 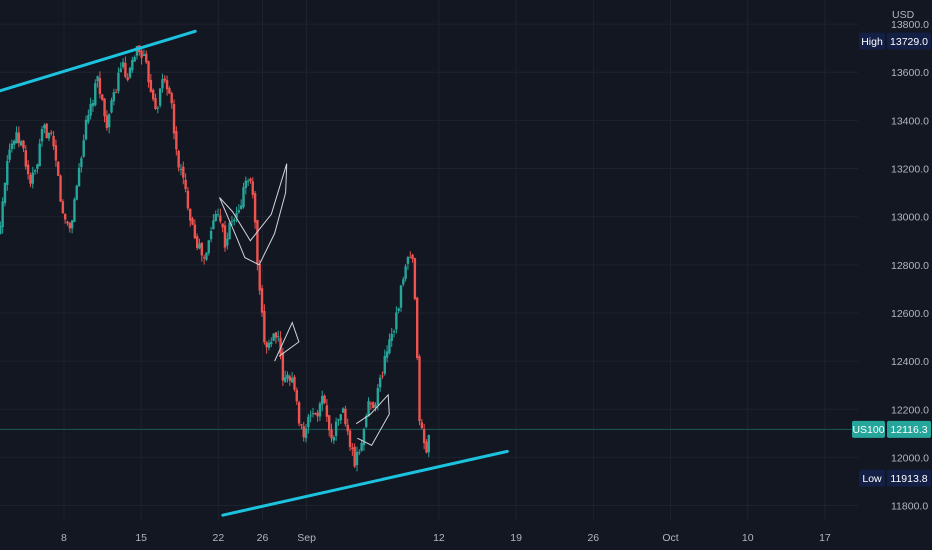 I want to click on time-tick-label: 19, so click(x=516, y=538).